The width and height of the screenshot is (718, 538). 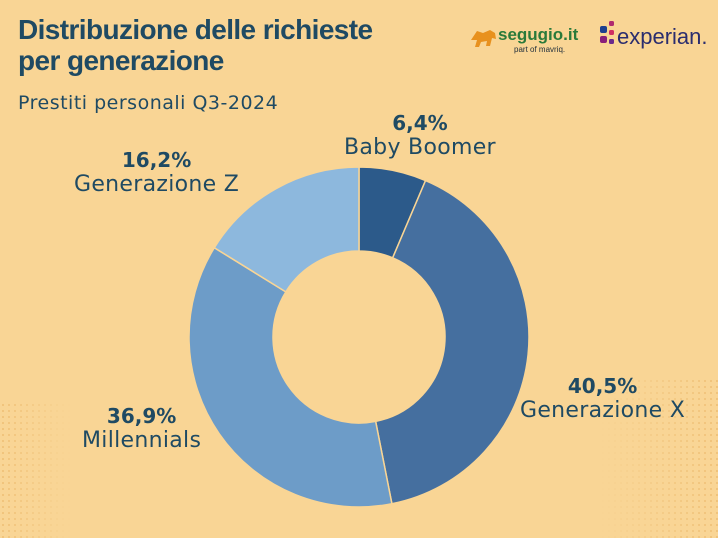 I want to click on donut-slice-millennials, so click(x=290, y=377).